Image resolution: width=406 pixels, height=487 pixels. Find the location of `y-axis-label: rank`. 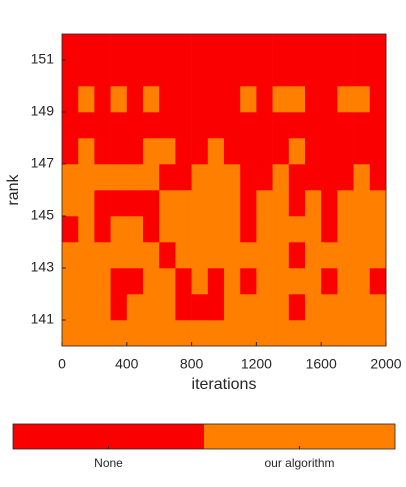

y-axis-label: rank is located at coordinates (13, 189).